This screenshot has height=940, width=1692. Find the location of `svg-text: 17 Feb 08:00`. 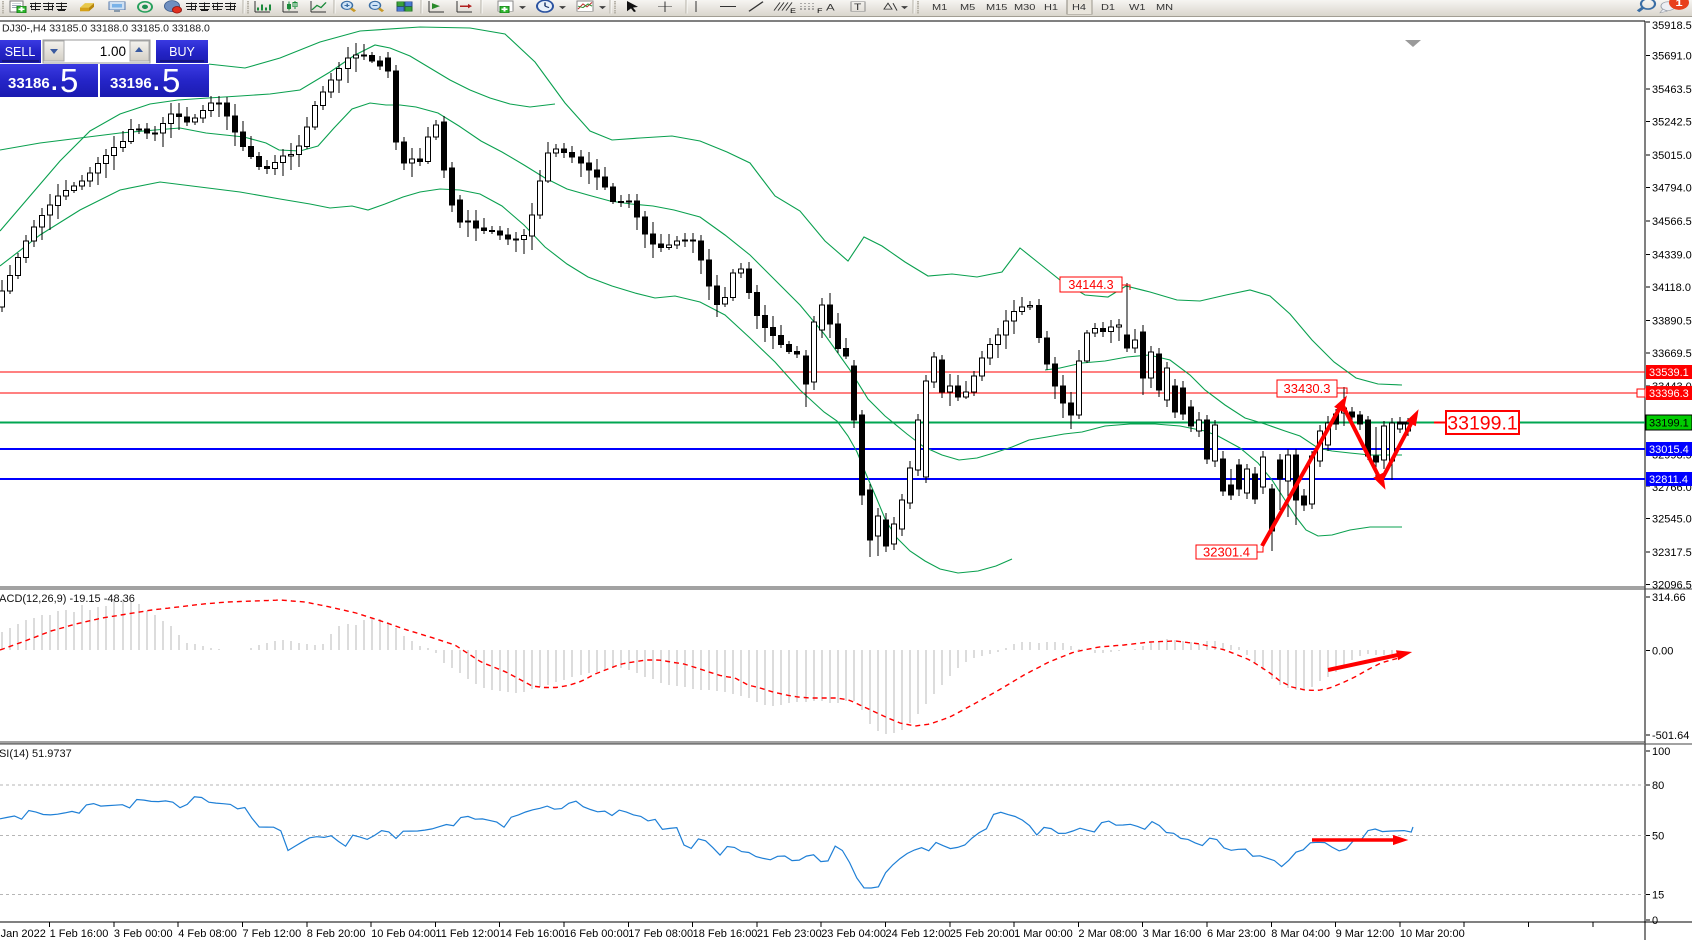

svg-text: 17 Feb 08:00 is located at coordinates (660, 934).